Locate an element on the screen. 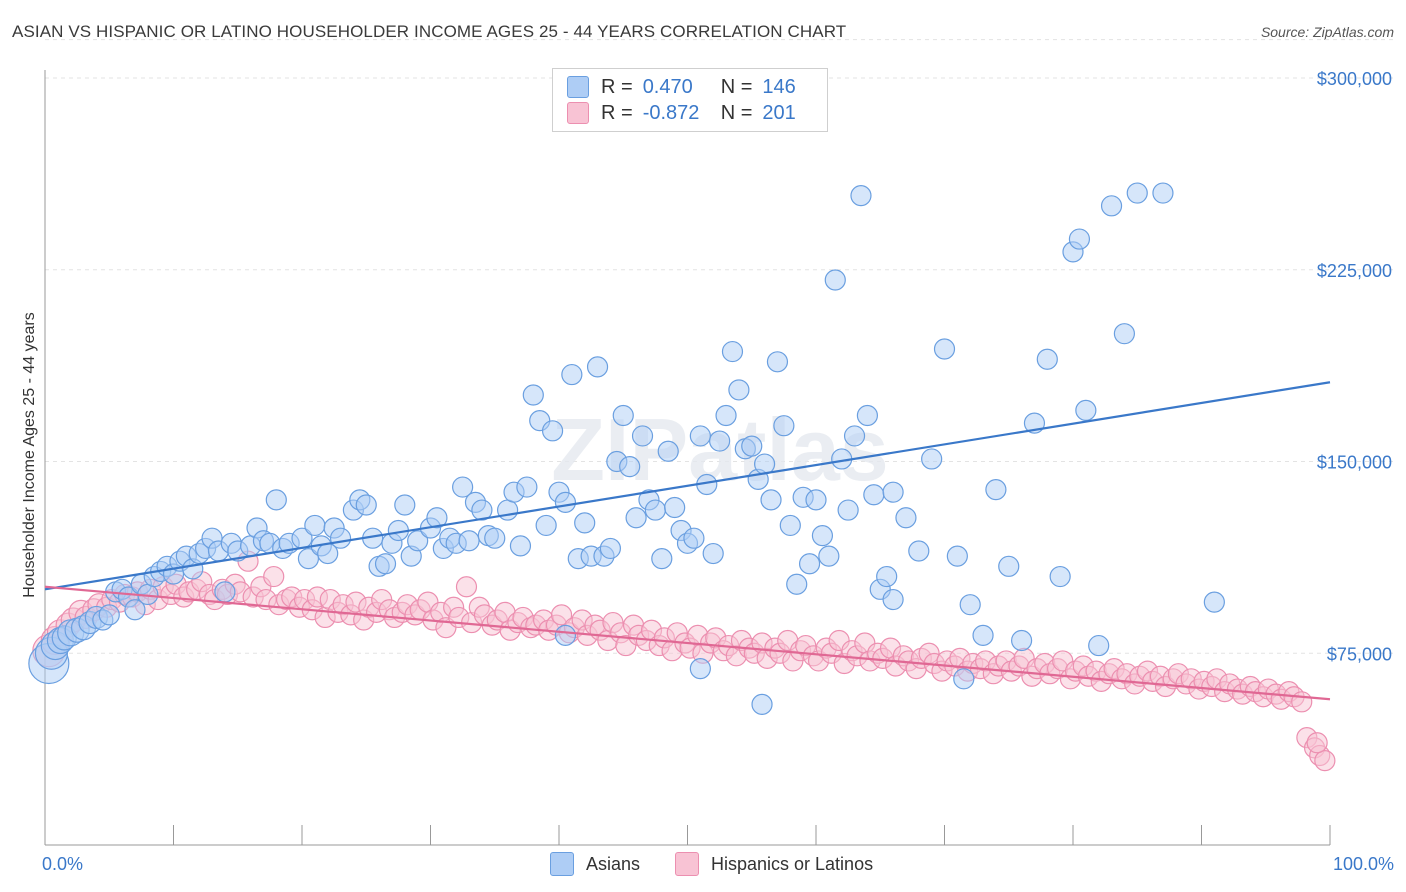 Image resolution: width=1406 pixels, height=892 pixels. legend-swatch-hispanics is located at coordinates (578, 113).